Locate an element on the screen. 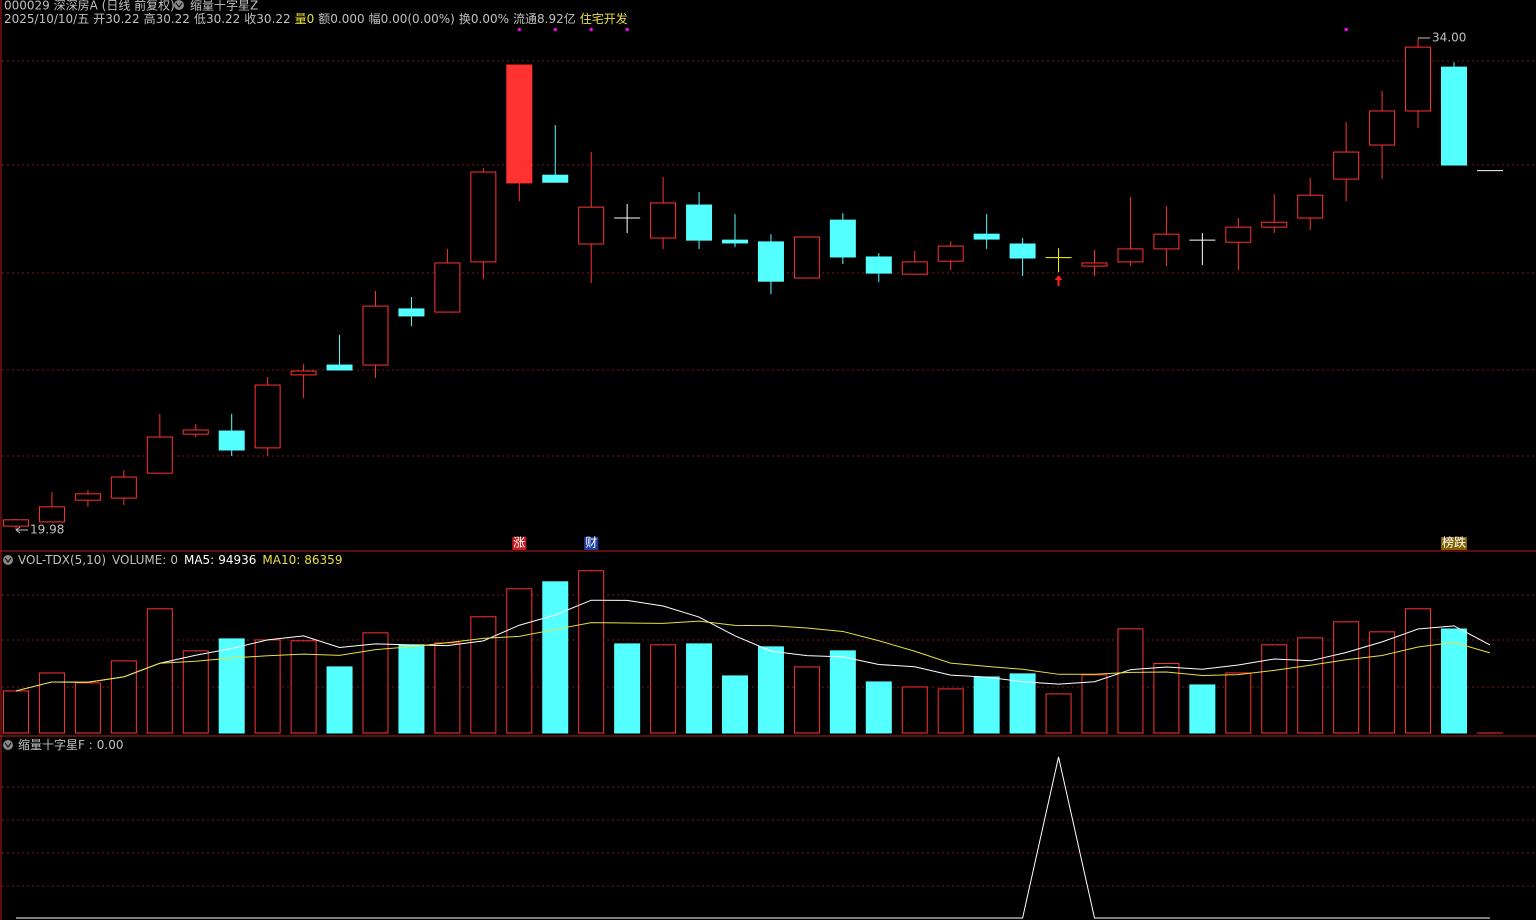 The width and height of the screenshot is (1536, 920). signal-title: 缩量十字星F : 0.00 is located at coordinates (70, 744).